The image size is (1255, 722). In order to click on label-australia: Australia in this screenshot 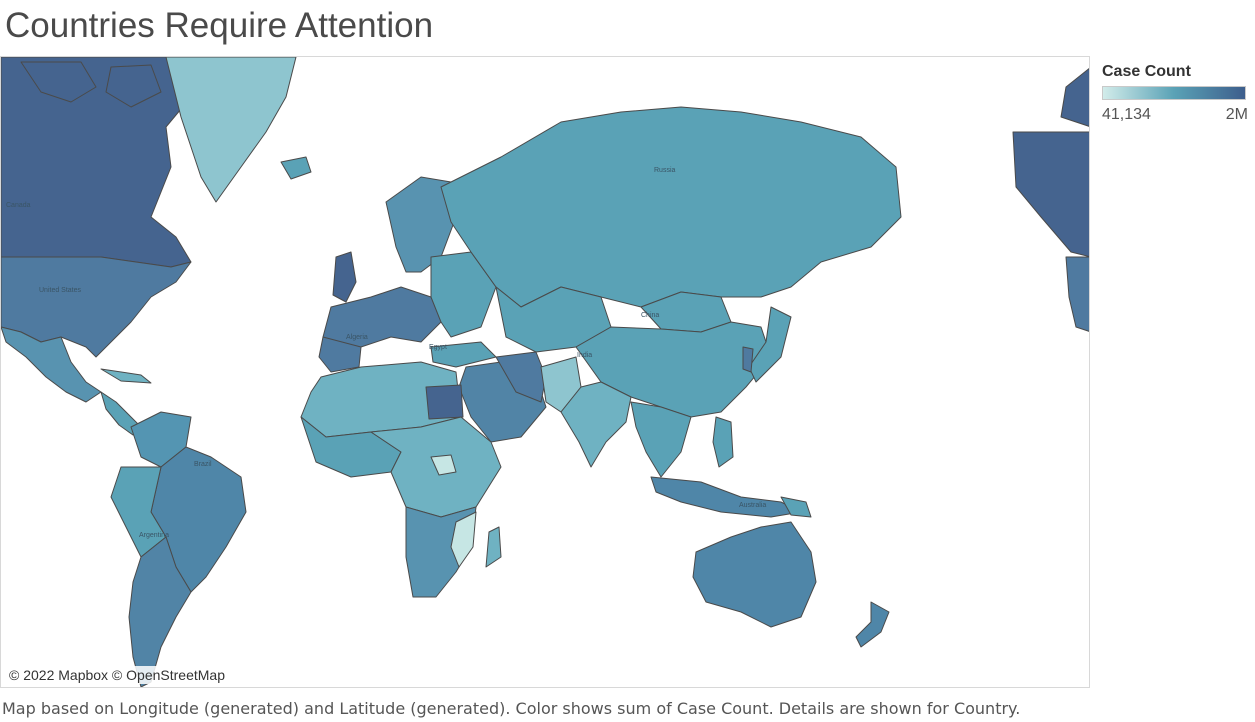, I will do `click(752, 505)`.